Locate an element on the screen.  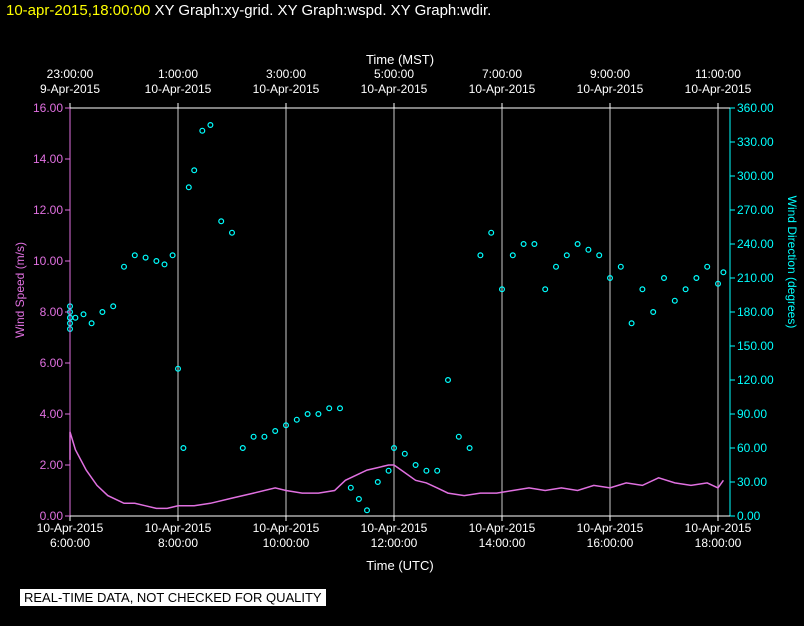
y-tick-label-right: 30.00 is located at coordinates (752, 482).